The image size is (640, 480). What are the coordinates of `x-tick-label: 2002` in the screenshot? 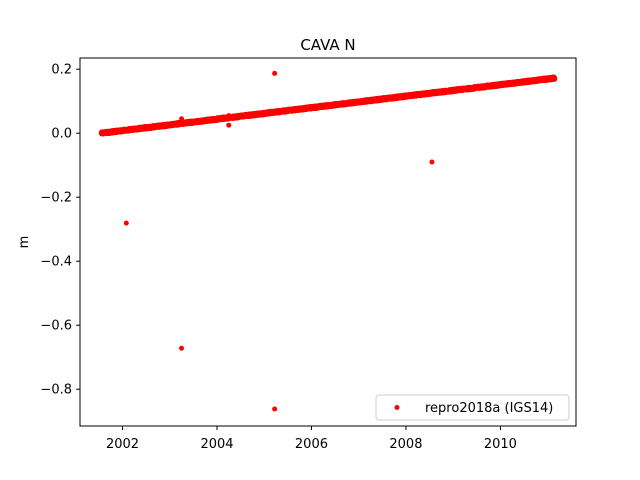 It's located at (122, 444).